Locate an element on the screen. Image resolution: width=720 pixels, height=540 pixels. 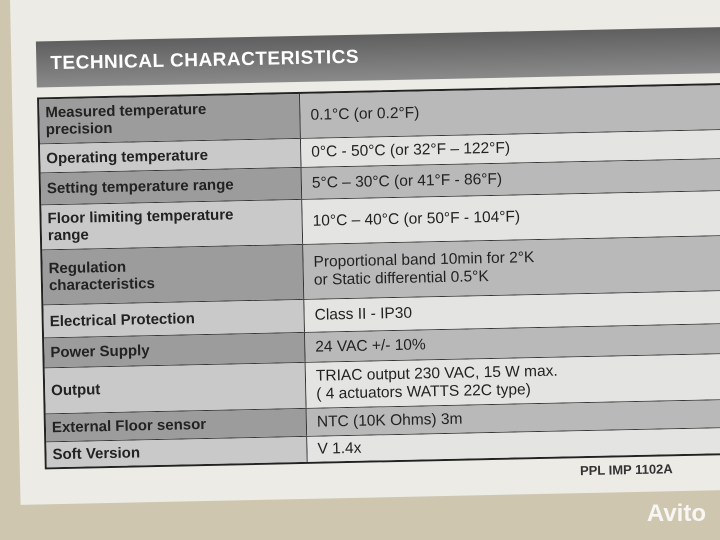
value-cell: 0.1°C (or 0.2°F) is located at coordinates (510, 111).